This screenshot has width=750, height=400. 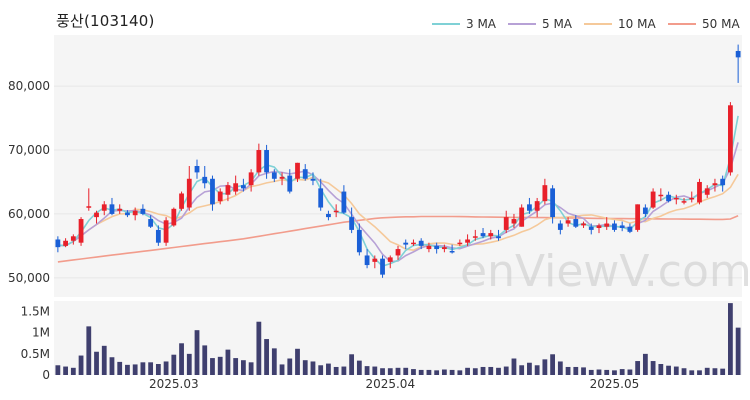 What do you see at coordinates (174, 384) in the screenshot?
I see `date-tick-label: 2025.03` at bounding box center [174, 384].